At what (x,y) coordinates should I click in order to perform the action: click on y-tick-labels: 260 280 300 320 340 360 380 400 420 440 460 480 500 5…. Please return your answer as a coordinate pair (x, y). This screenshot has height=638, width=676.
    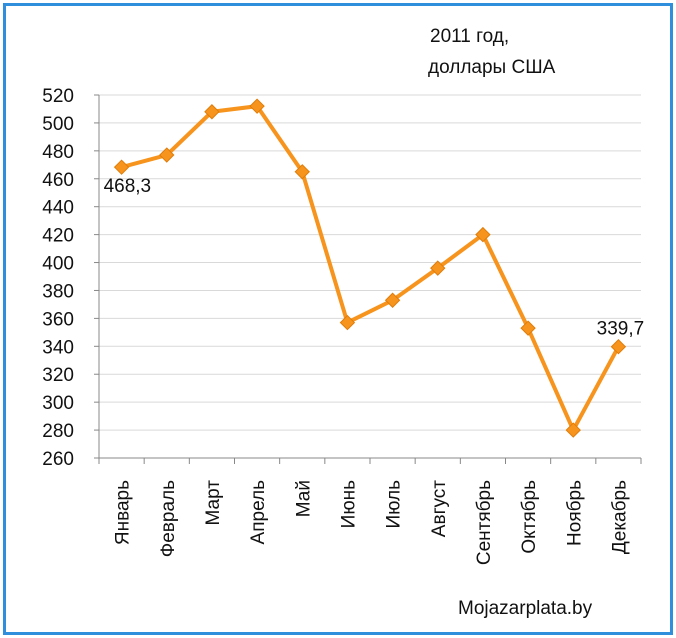
    Looking at the image, I should click on (58, 278).